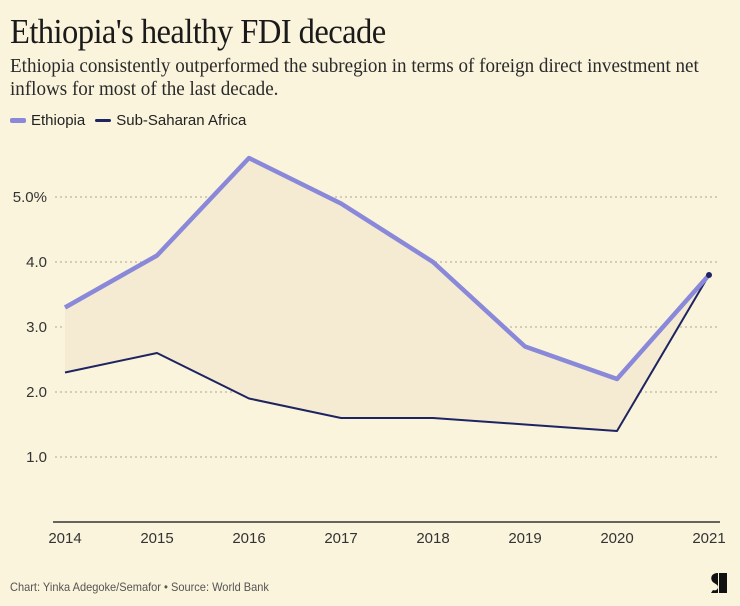  I want to click on semafor-logo-icon, so click(719, 583).